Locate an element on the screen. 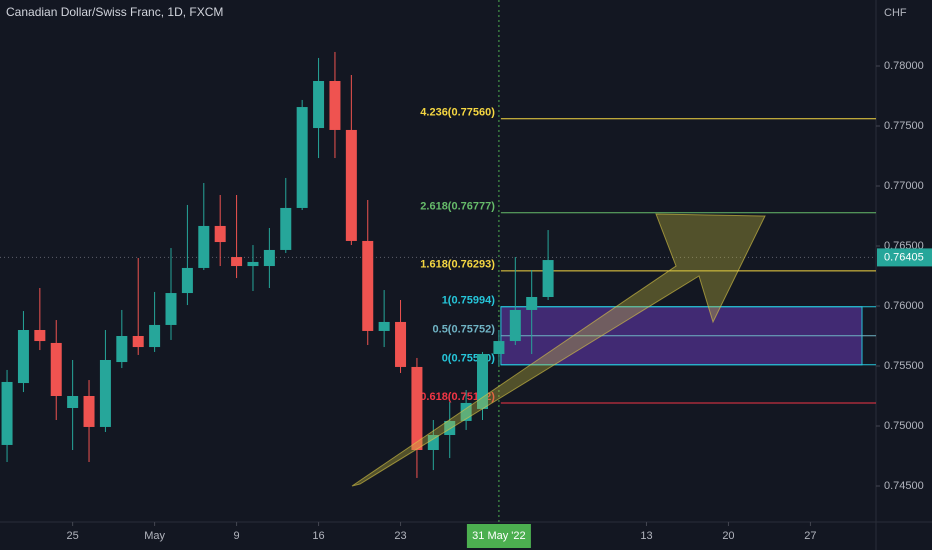 This screenshot has width=932, height=550. crosshair-label: 31 May '22 is located at coordinates (498, 536).